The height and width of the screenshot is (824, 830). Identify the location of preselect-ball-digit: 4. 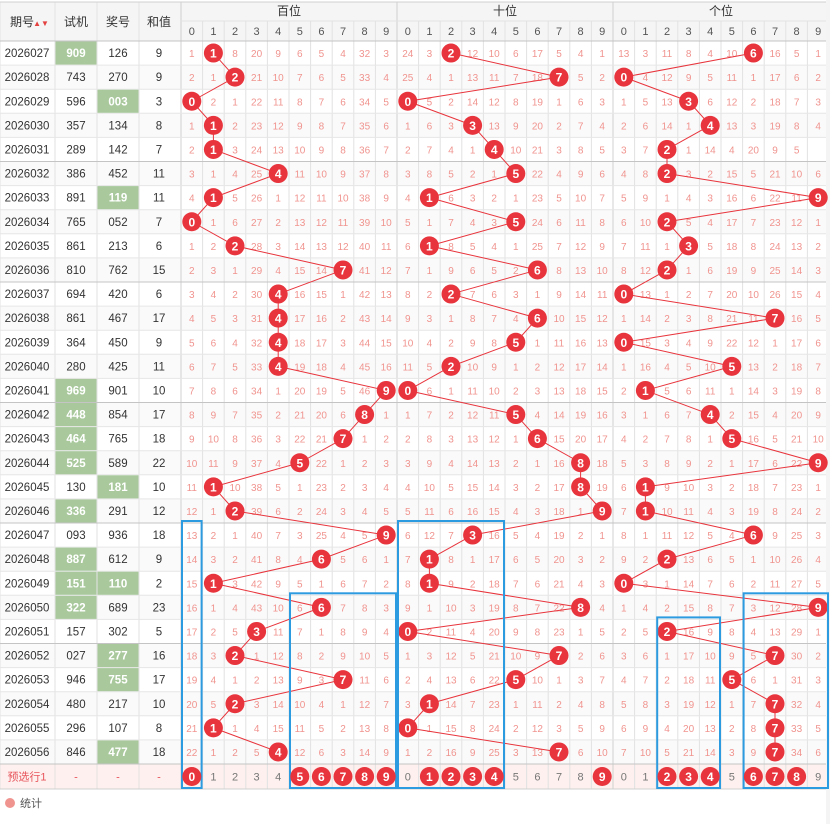
(494, 777).